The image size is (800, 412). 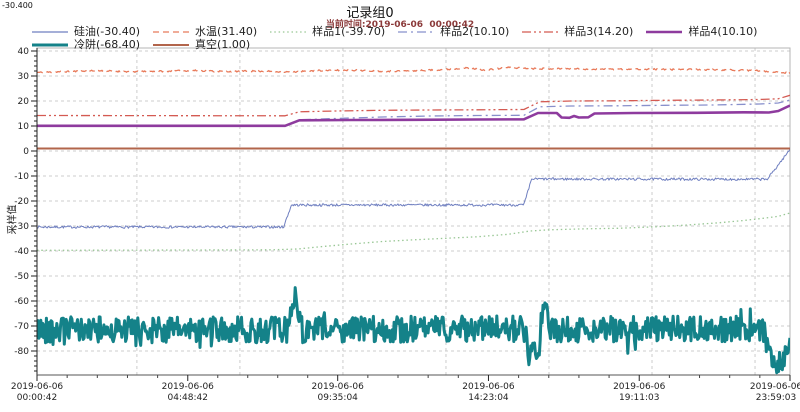 I want to click on y-tick-label: -20, so click(x=21, y=202).